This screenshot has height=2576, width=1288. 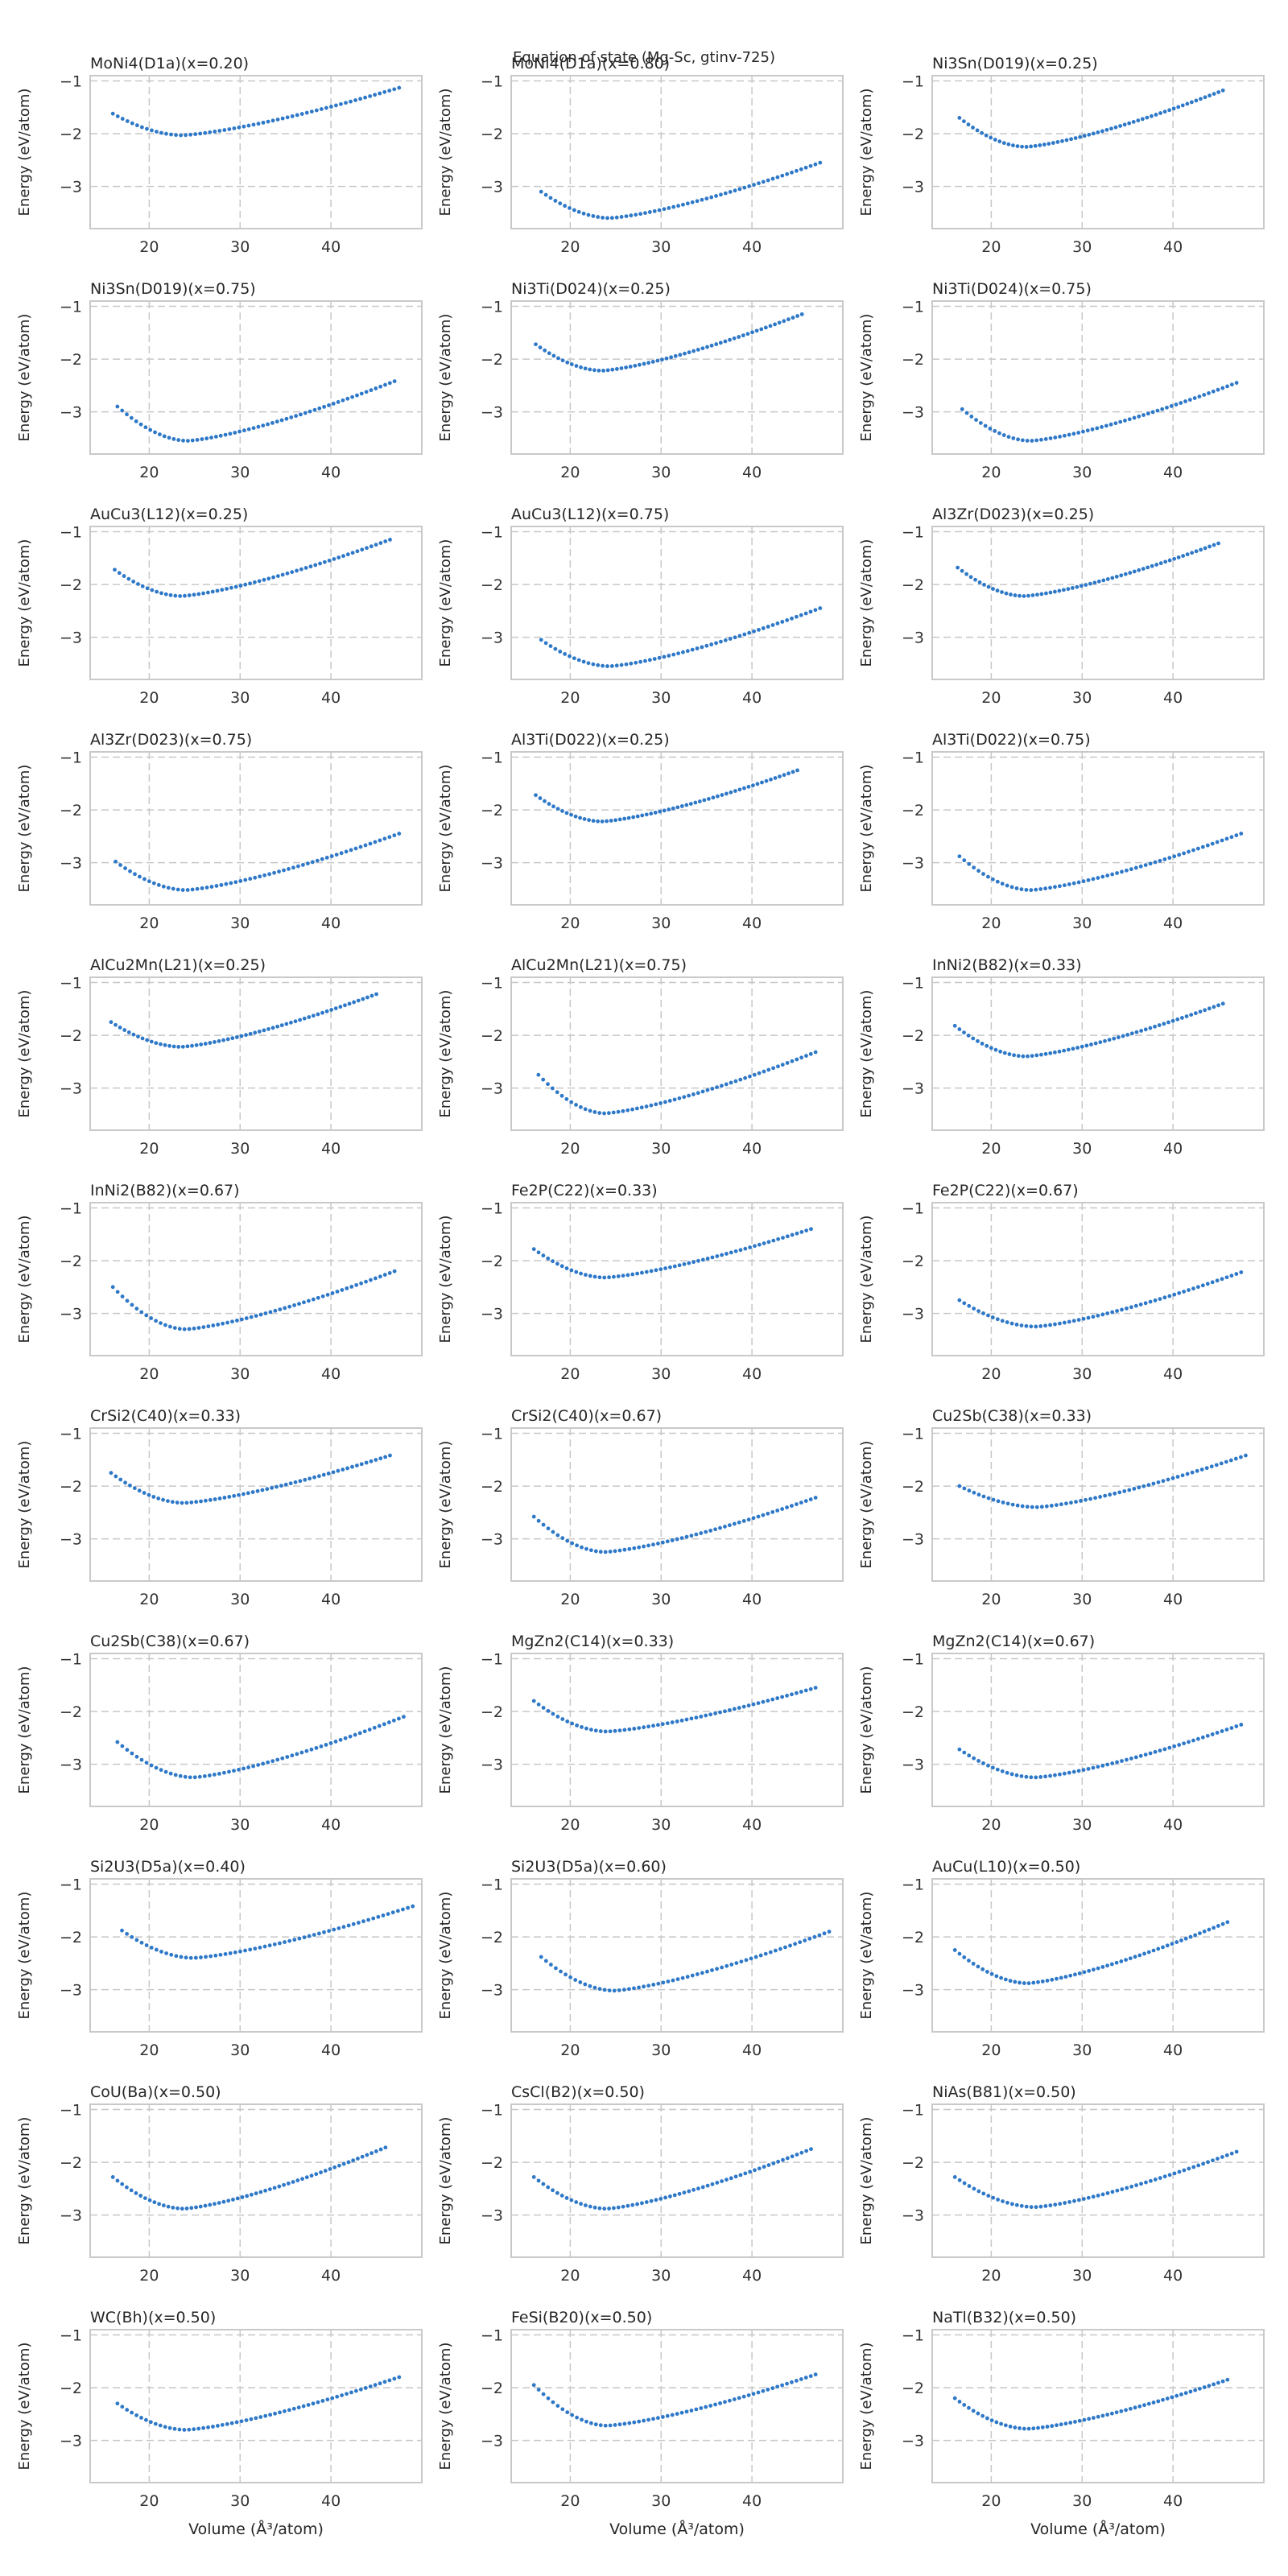 I want to click on subplot-title: MgZn2(C14)(x=0.33), so click(x=592, y=1641).